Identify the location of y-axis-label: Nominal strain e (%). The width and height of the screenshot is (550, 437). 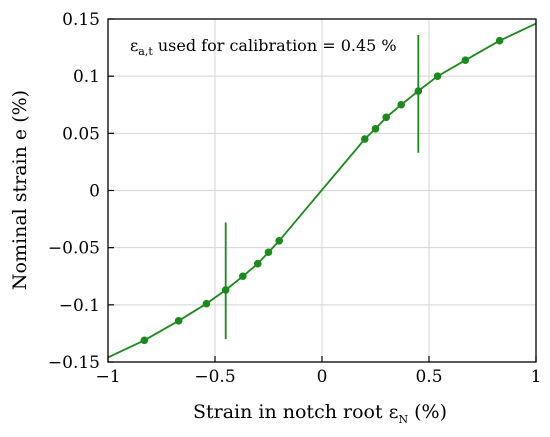
(20, 190).